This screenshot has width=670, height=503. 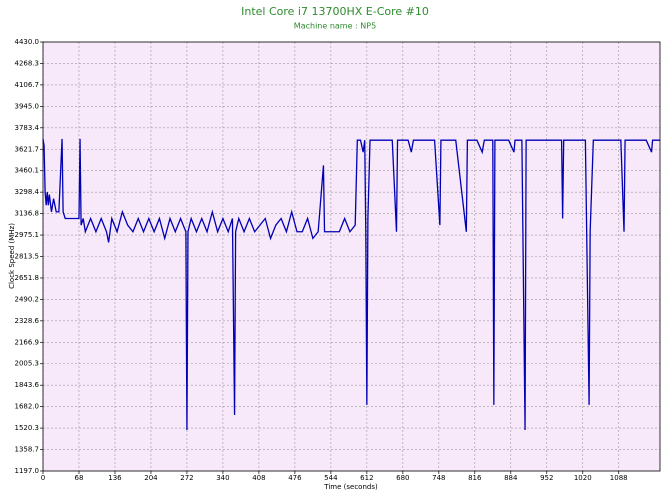 I want to click on x-tick-label: 816, so click(x=475, y=478).